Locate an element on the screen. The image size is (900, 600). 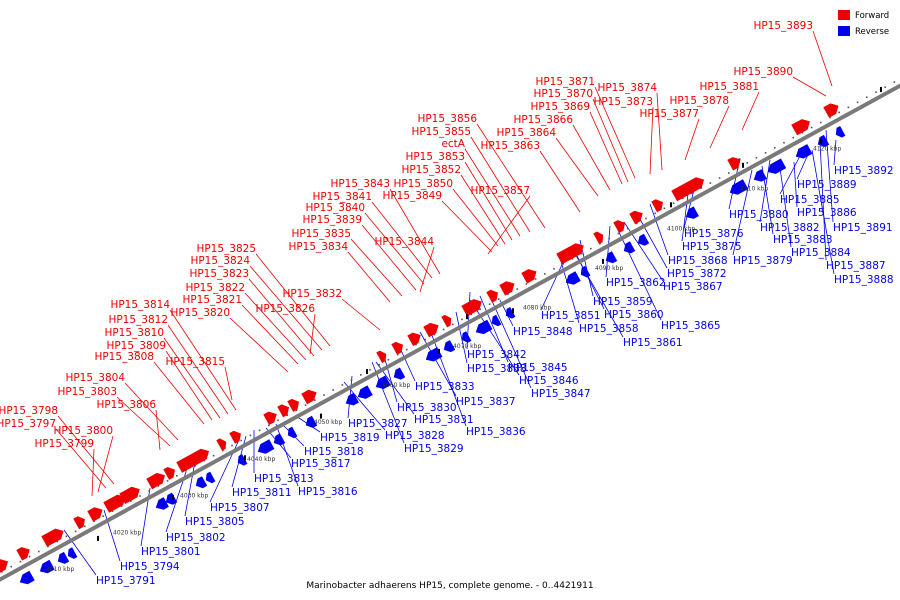
reverse-gene-label: HP15_3876 is located at coordinates (714, 234).